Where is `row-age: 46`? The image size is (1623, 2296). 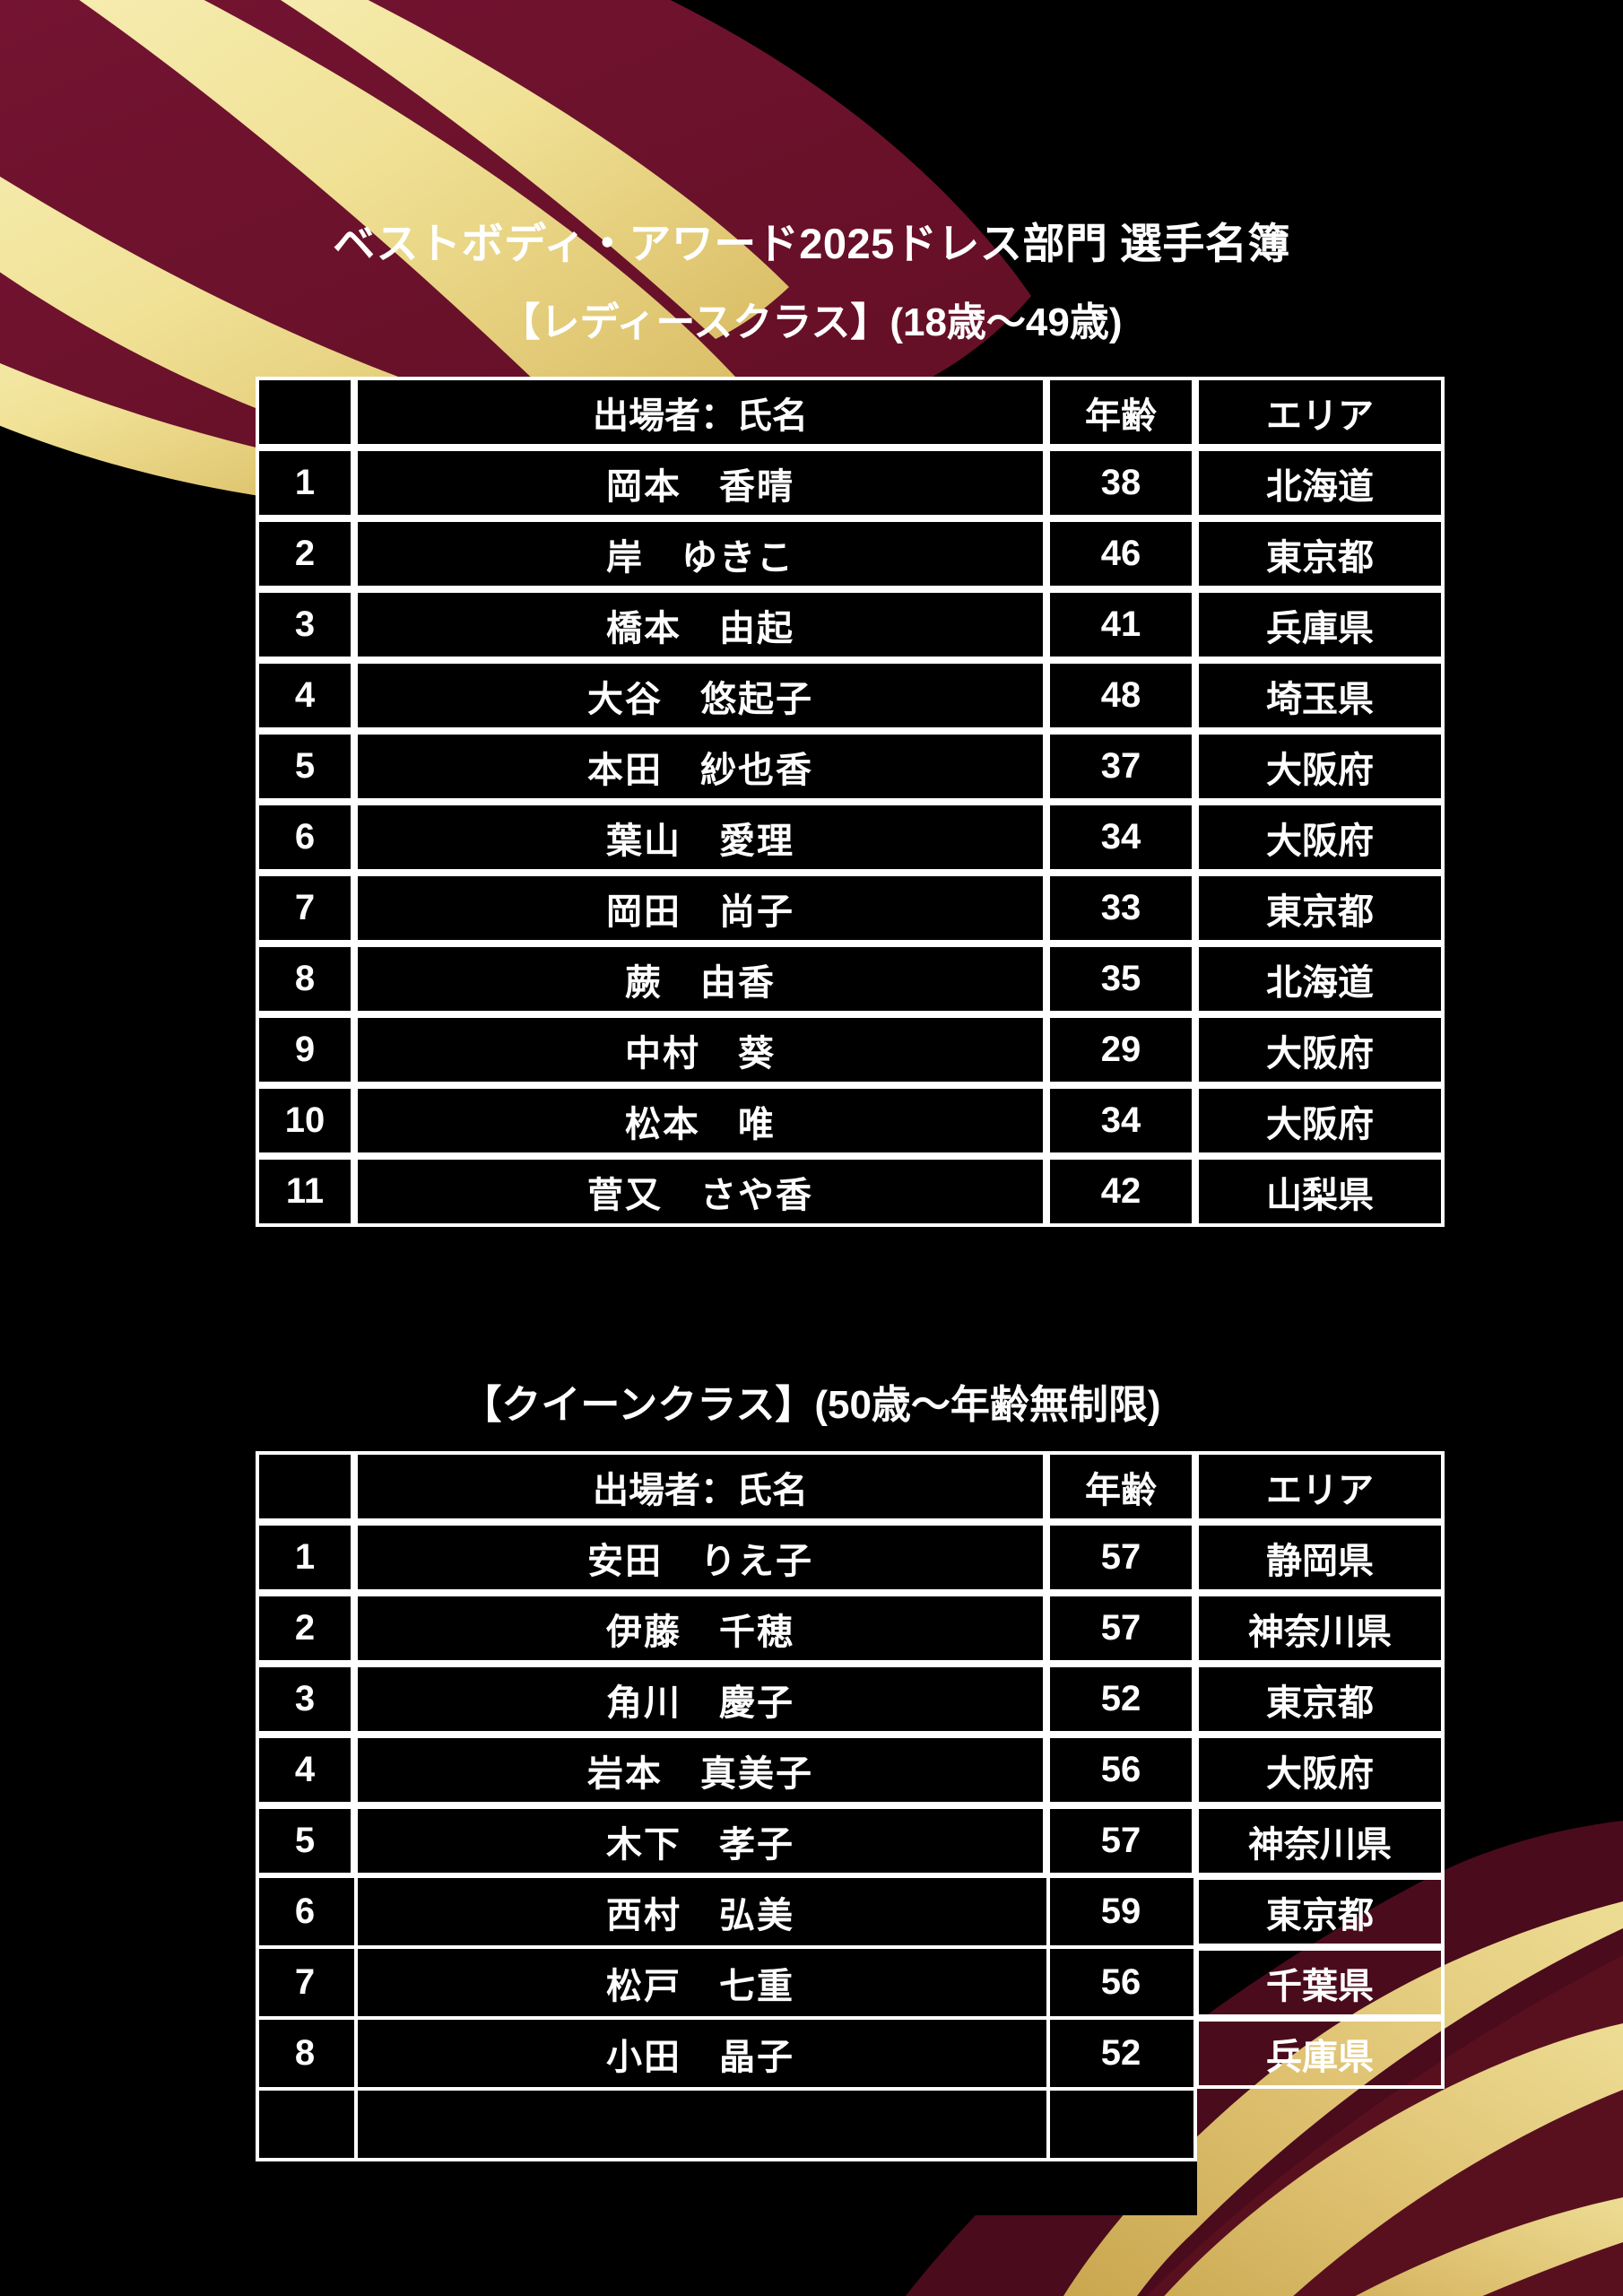
row-age: 46 is located at coordinates (1120, 553).